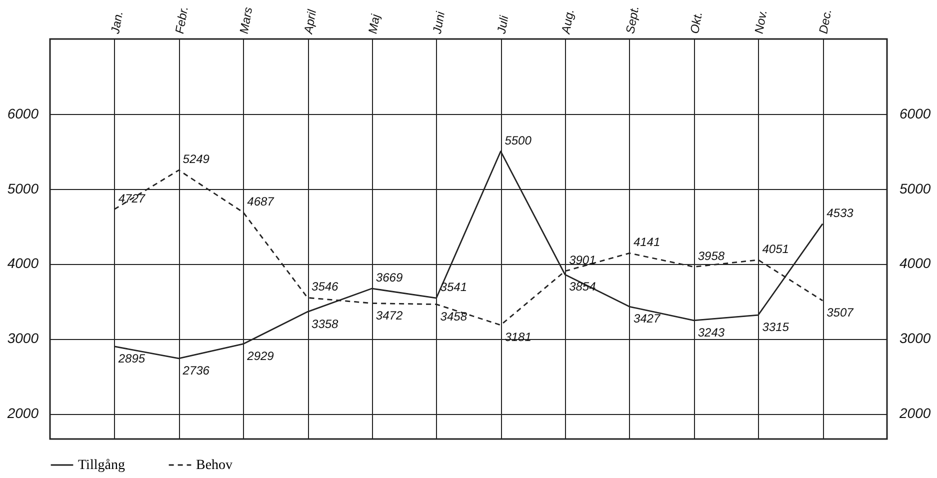  Describe the element at coordinates (22, 413) in the screenshot. I see `y-tick-label: 2000` at that location.